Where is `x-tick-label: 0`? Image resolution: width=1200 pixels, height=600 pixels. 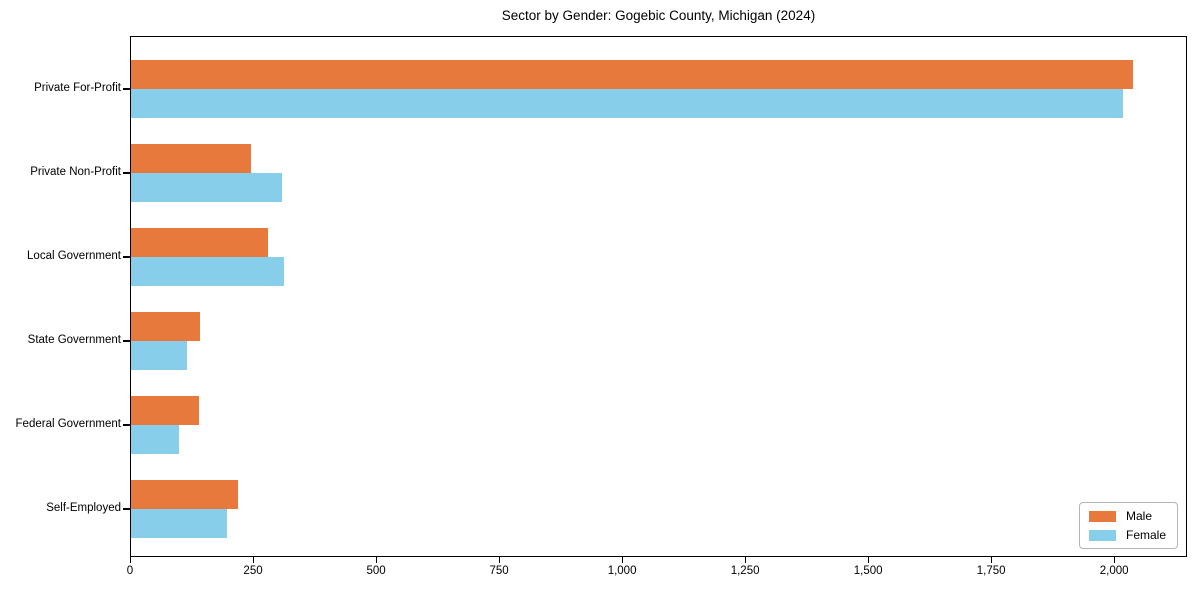
x-tick-label: 0 is located at coordinates (130, 571).